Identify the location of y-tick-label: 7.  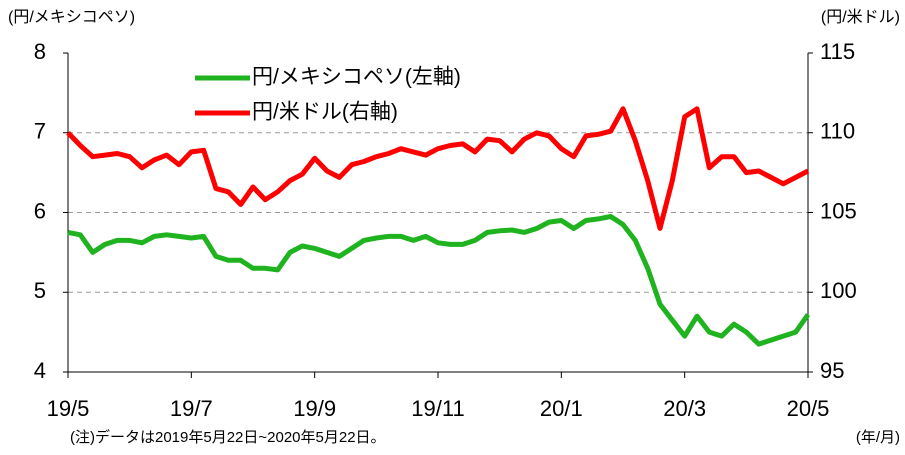
(40, 131).